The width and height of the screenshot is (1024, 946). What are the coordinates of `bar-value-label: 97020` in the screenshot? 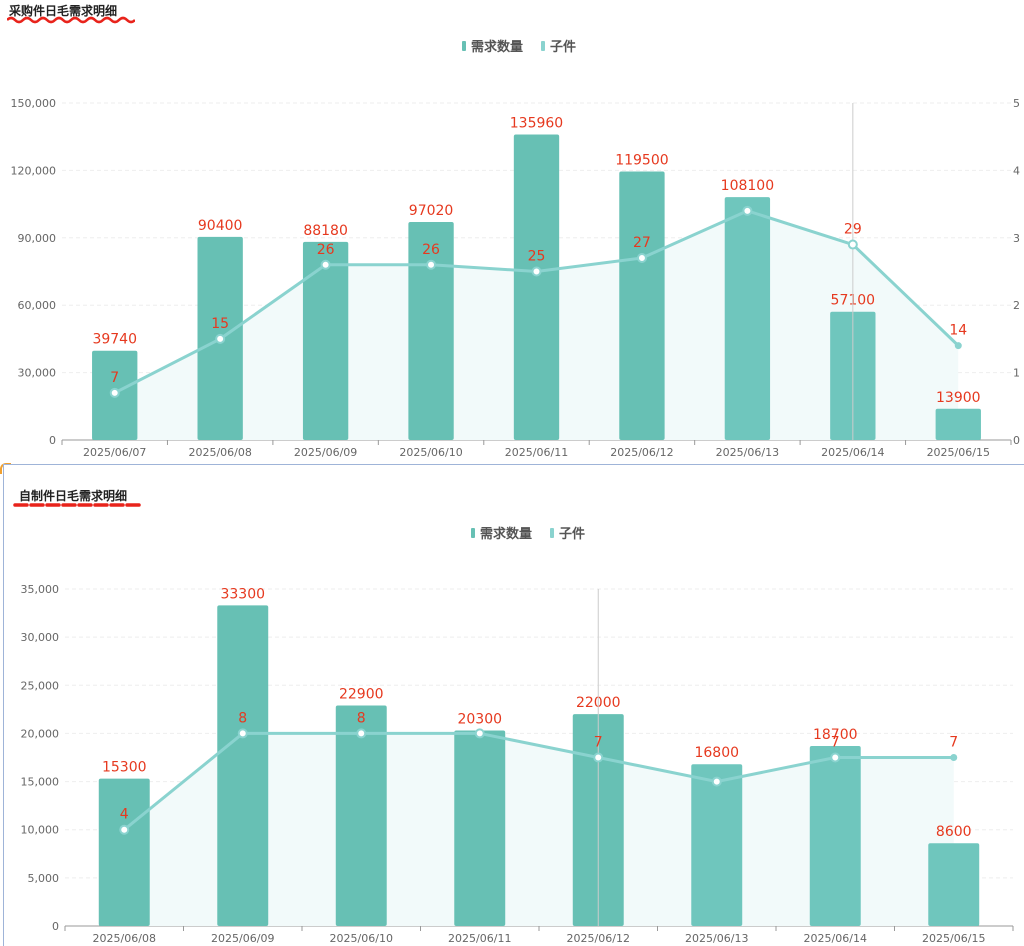 It's located at (431, 211).